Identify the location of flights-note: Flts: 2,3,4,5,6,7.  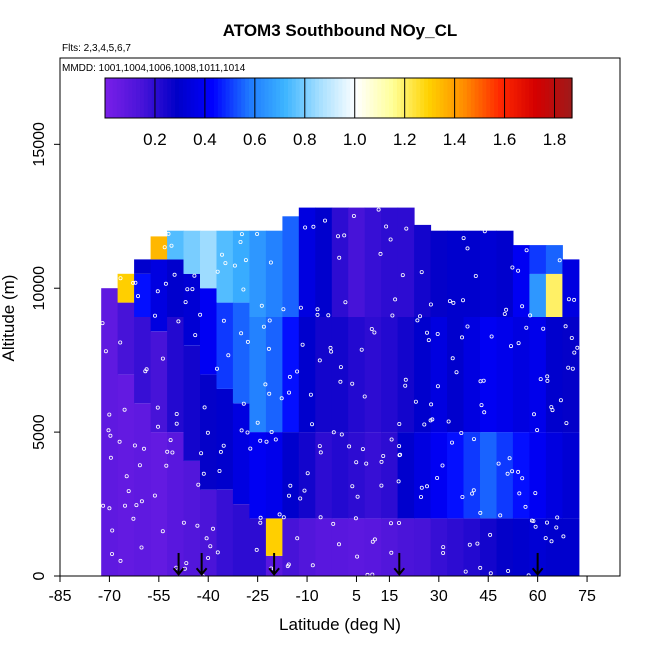
(96, 48).